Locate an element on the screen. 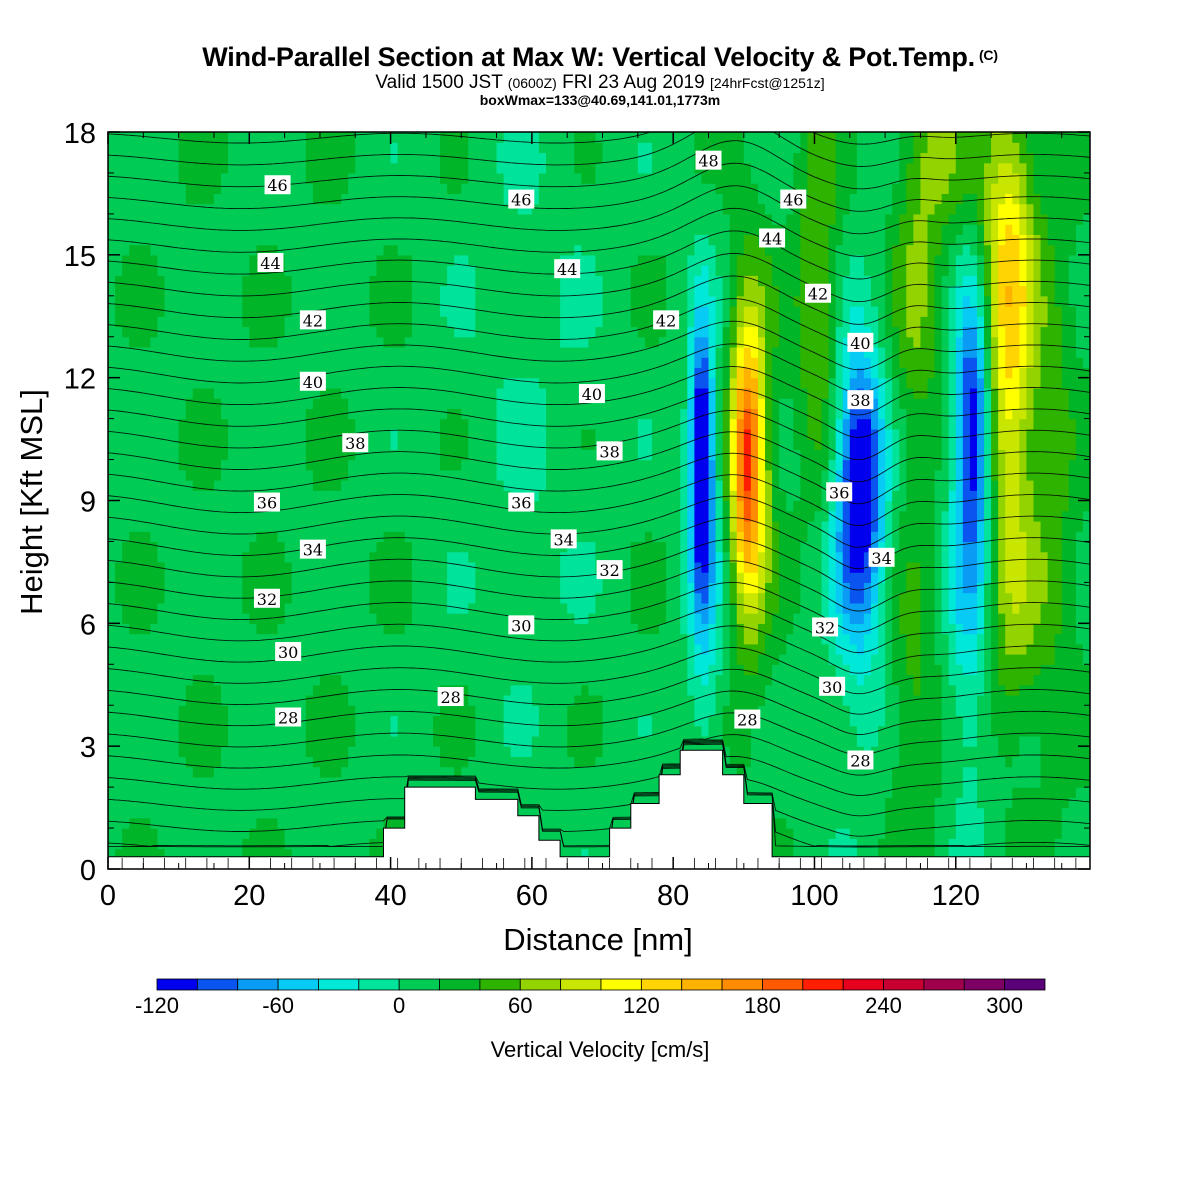  isentrope-label: 28 is located at coordinates (288, 717).